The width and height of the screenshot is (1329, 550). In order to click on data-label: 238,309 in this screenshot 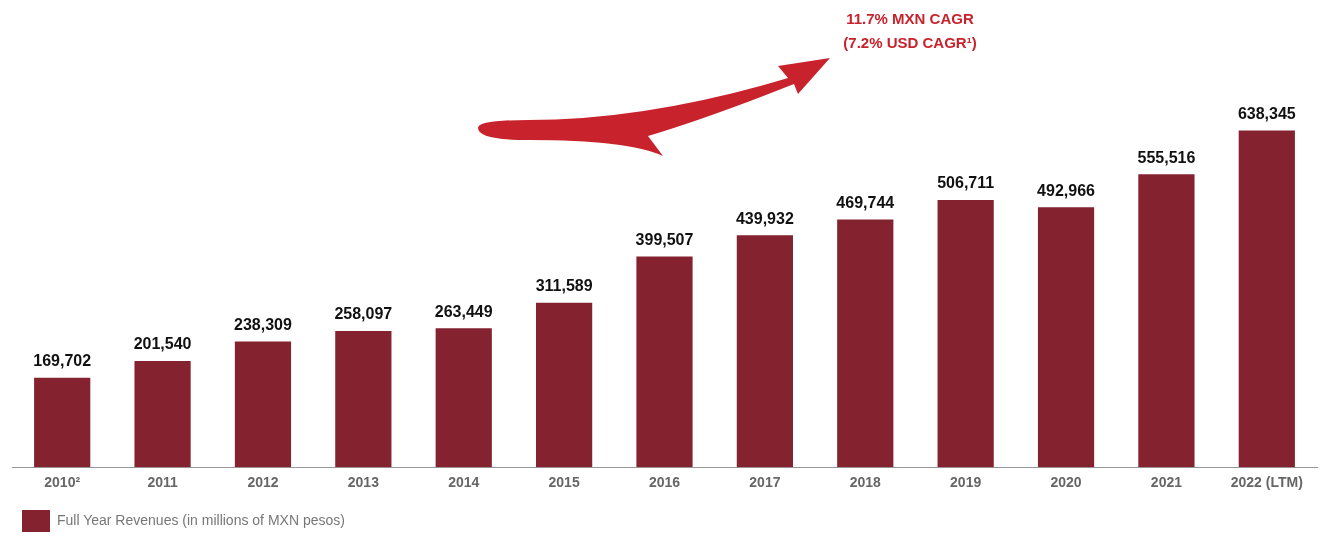, I will do `click(263, 324)`.